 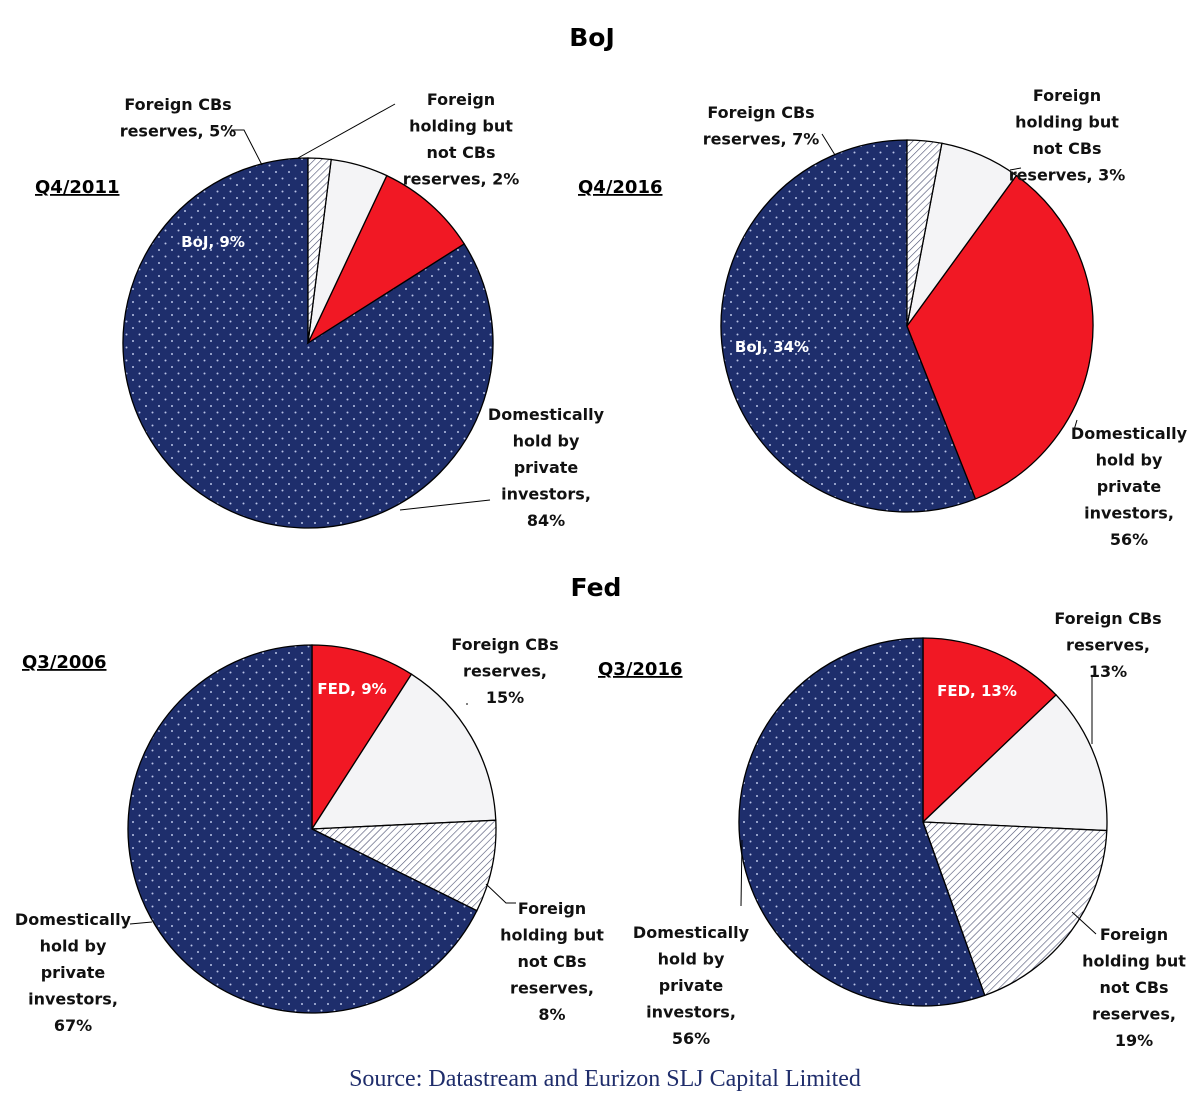 I want to click on label-boj-2016-domestic: Domestically hold by private investors, 56%, so click(x=1129, y=486).